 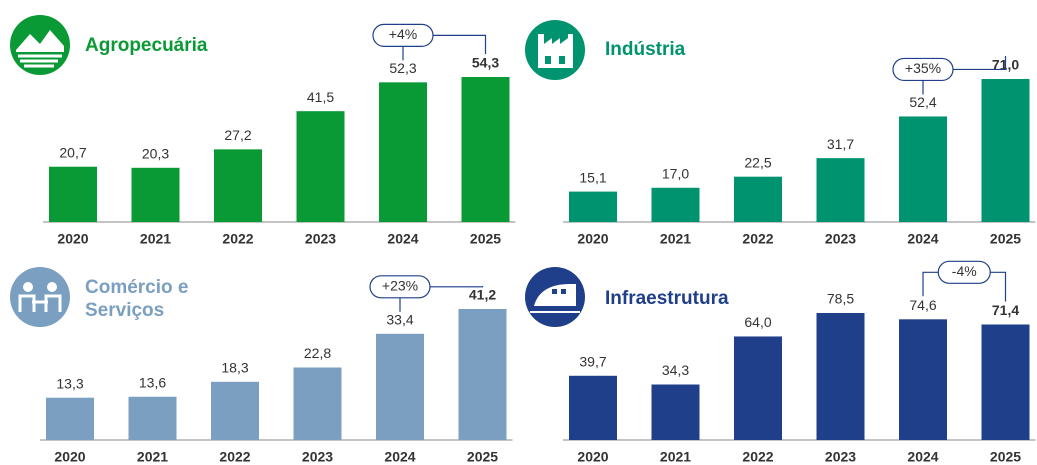 What do you see at coordinates (234, 368) in the screenshot?
I see `value-label: 18,3` at bounding box center [234, 368].